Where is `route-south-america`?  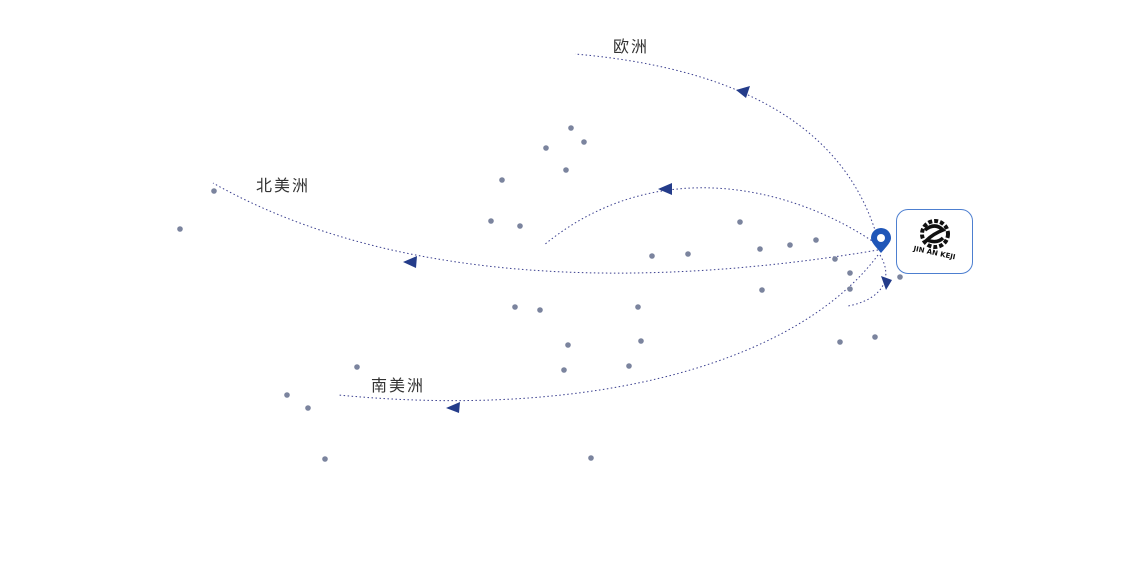 route-south-america is located at coordinates (608, 328).